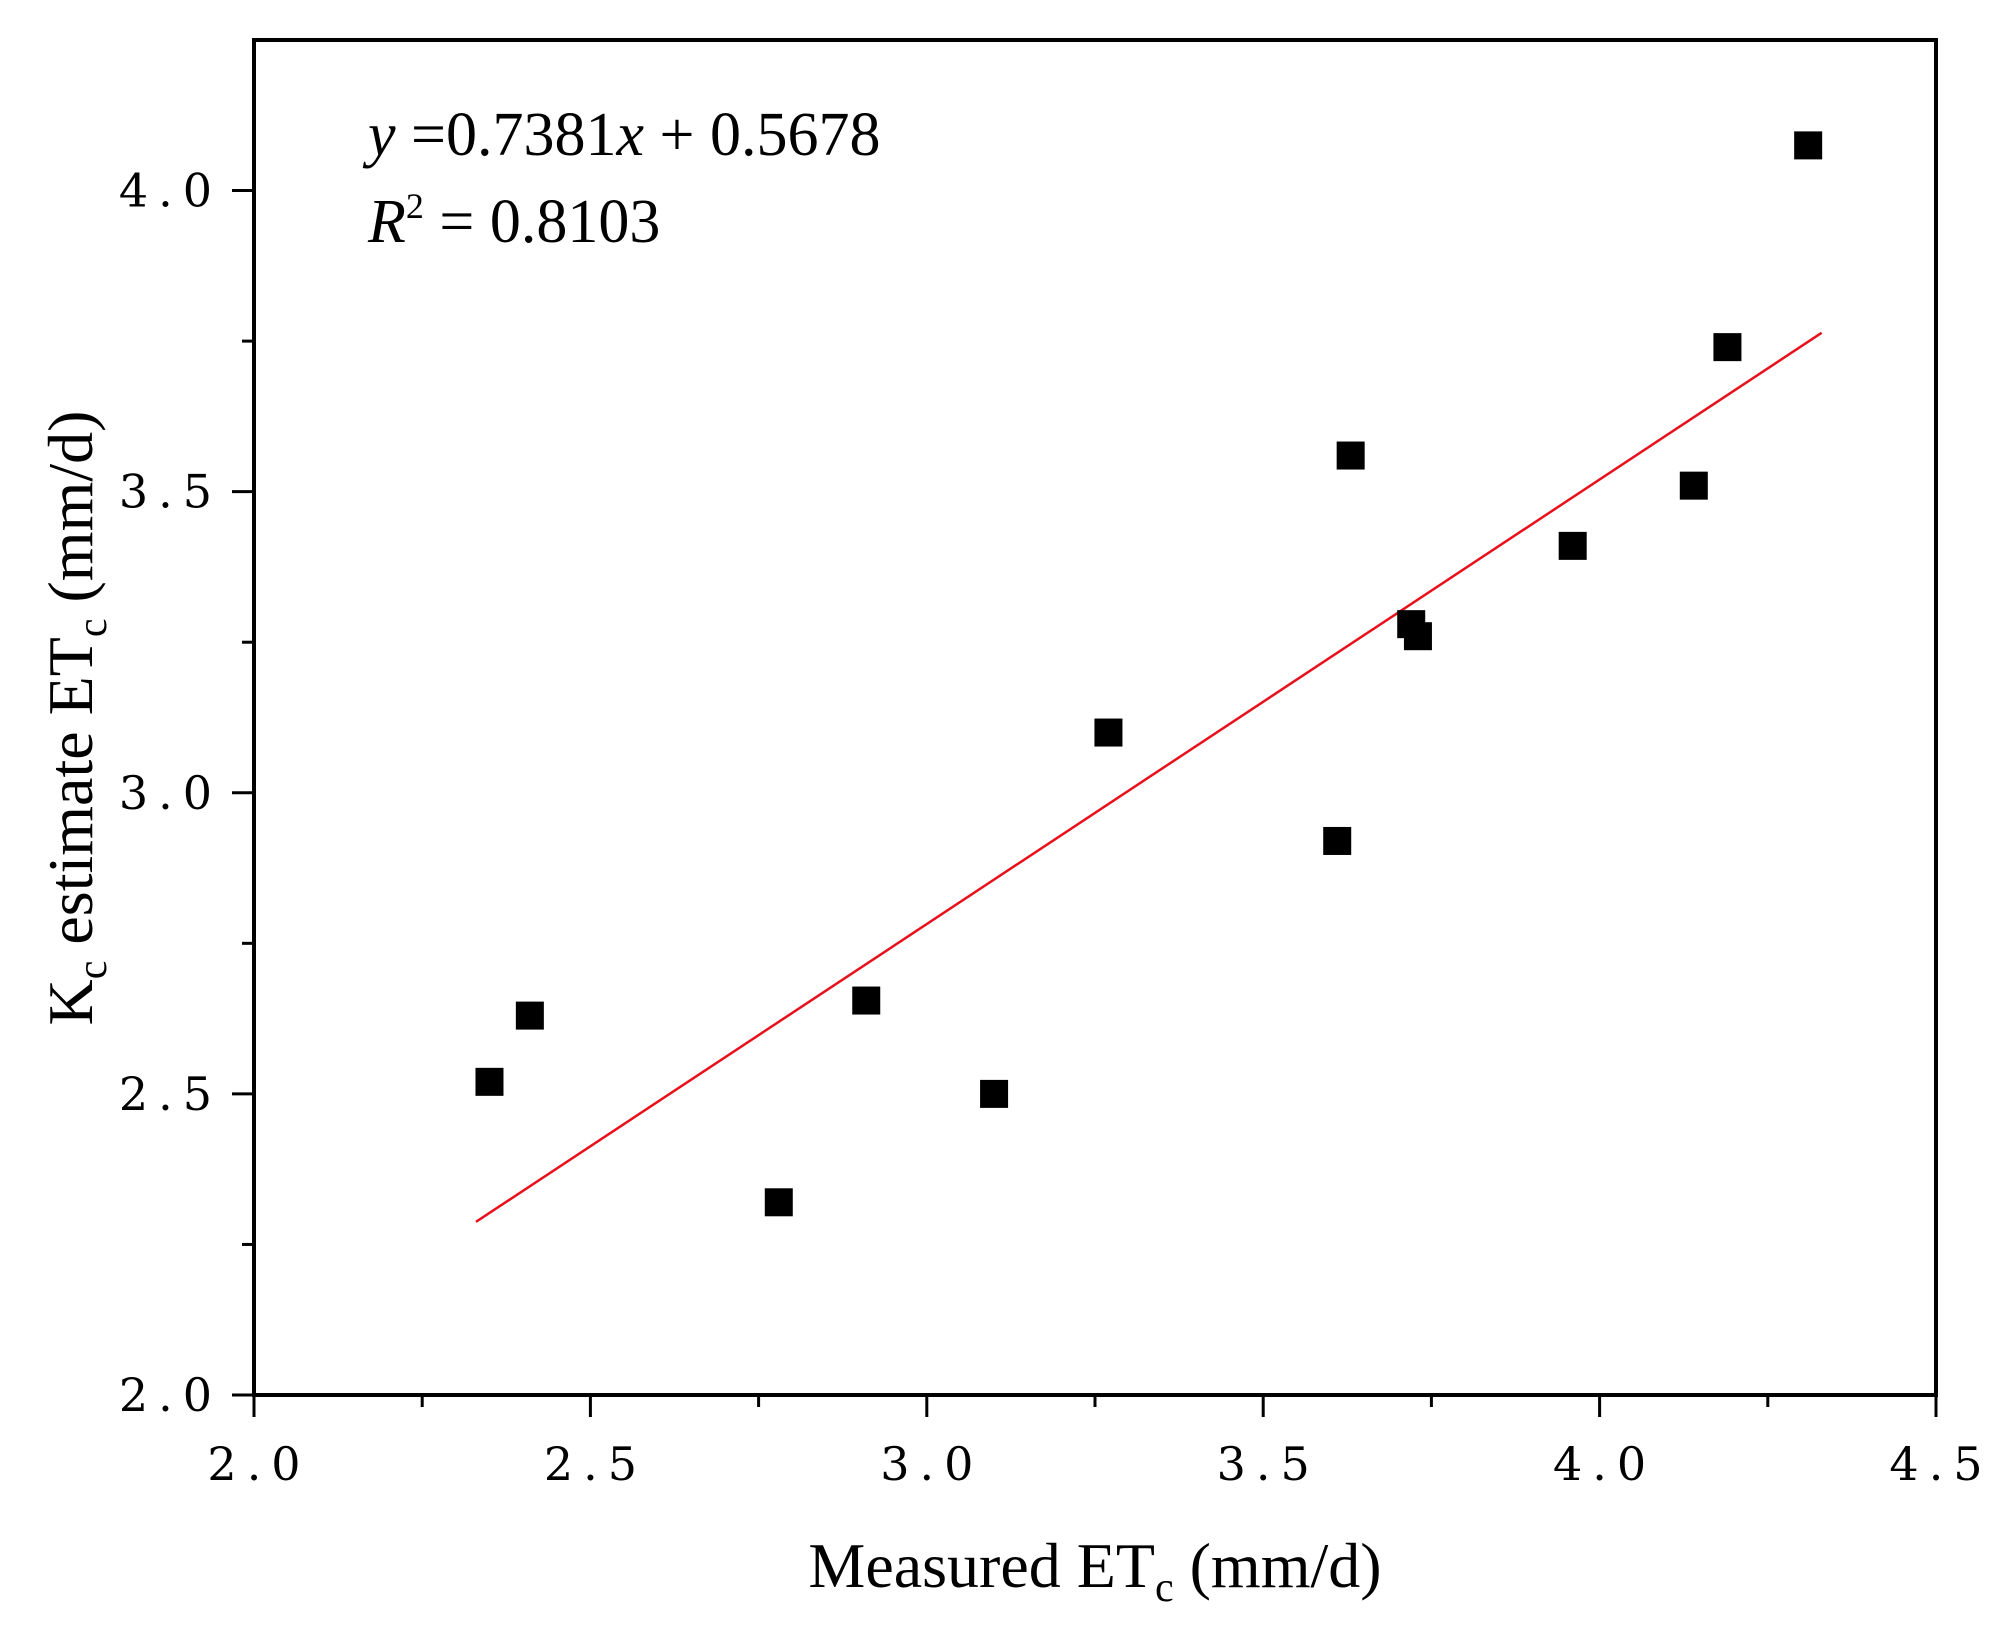 This screenshot has height=1626, width=2003. What do you see at coordinates (1094, 1570) in the screenshot?
I see `x-axis-title: Measured ETc (mm/d)` at bounding box center [1094, 1570].